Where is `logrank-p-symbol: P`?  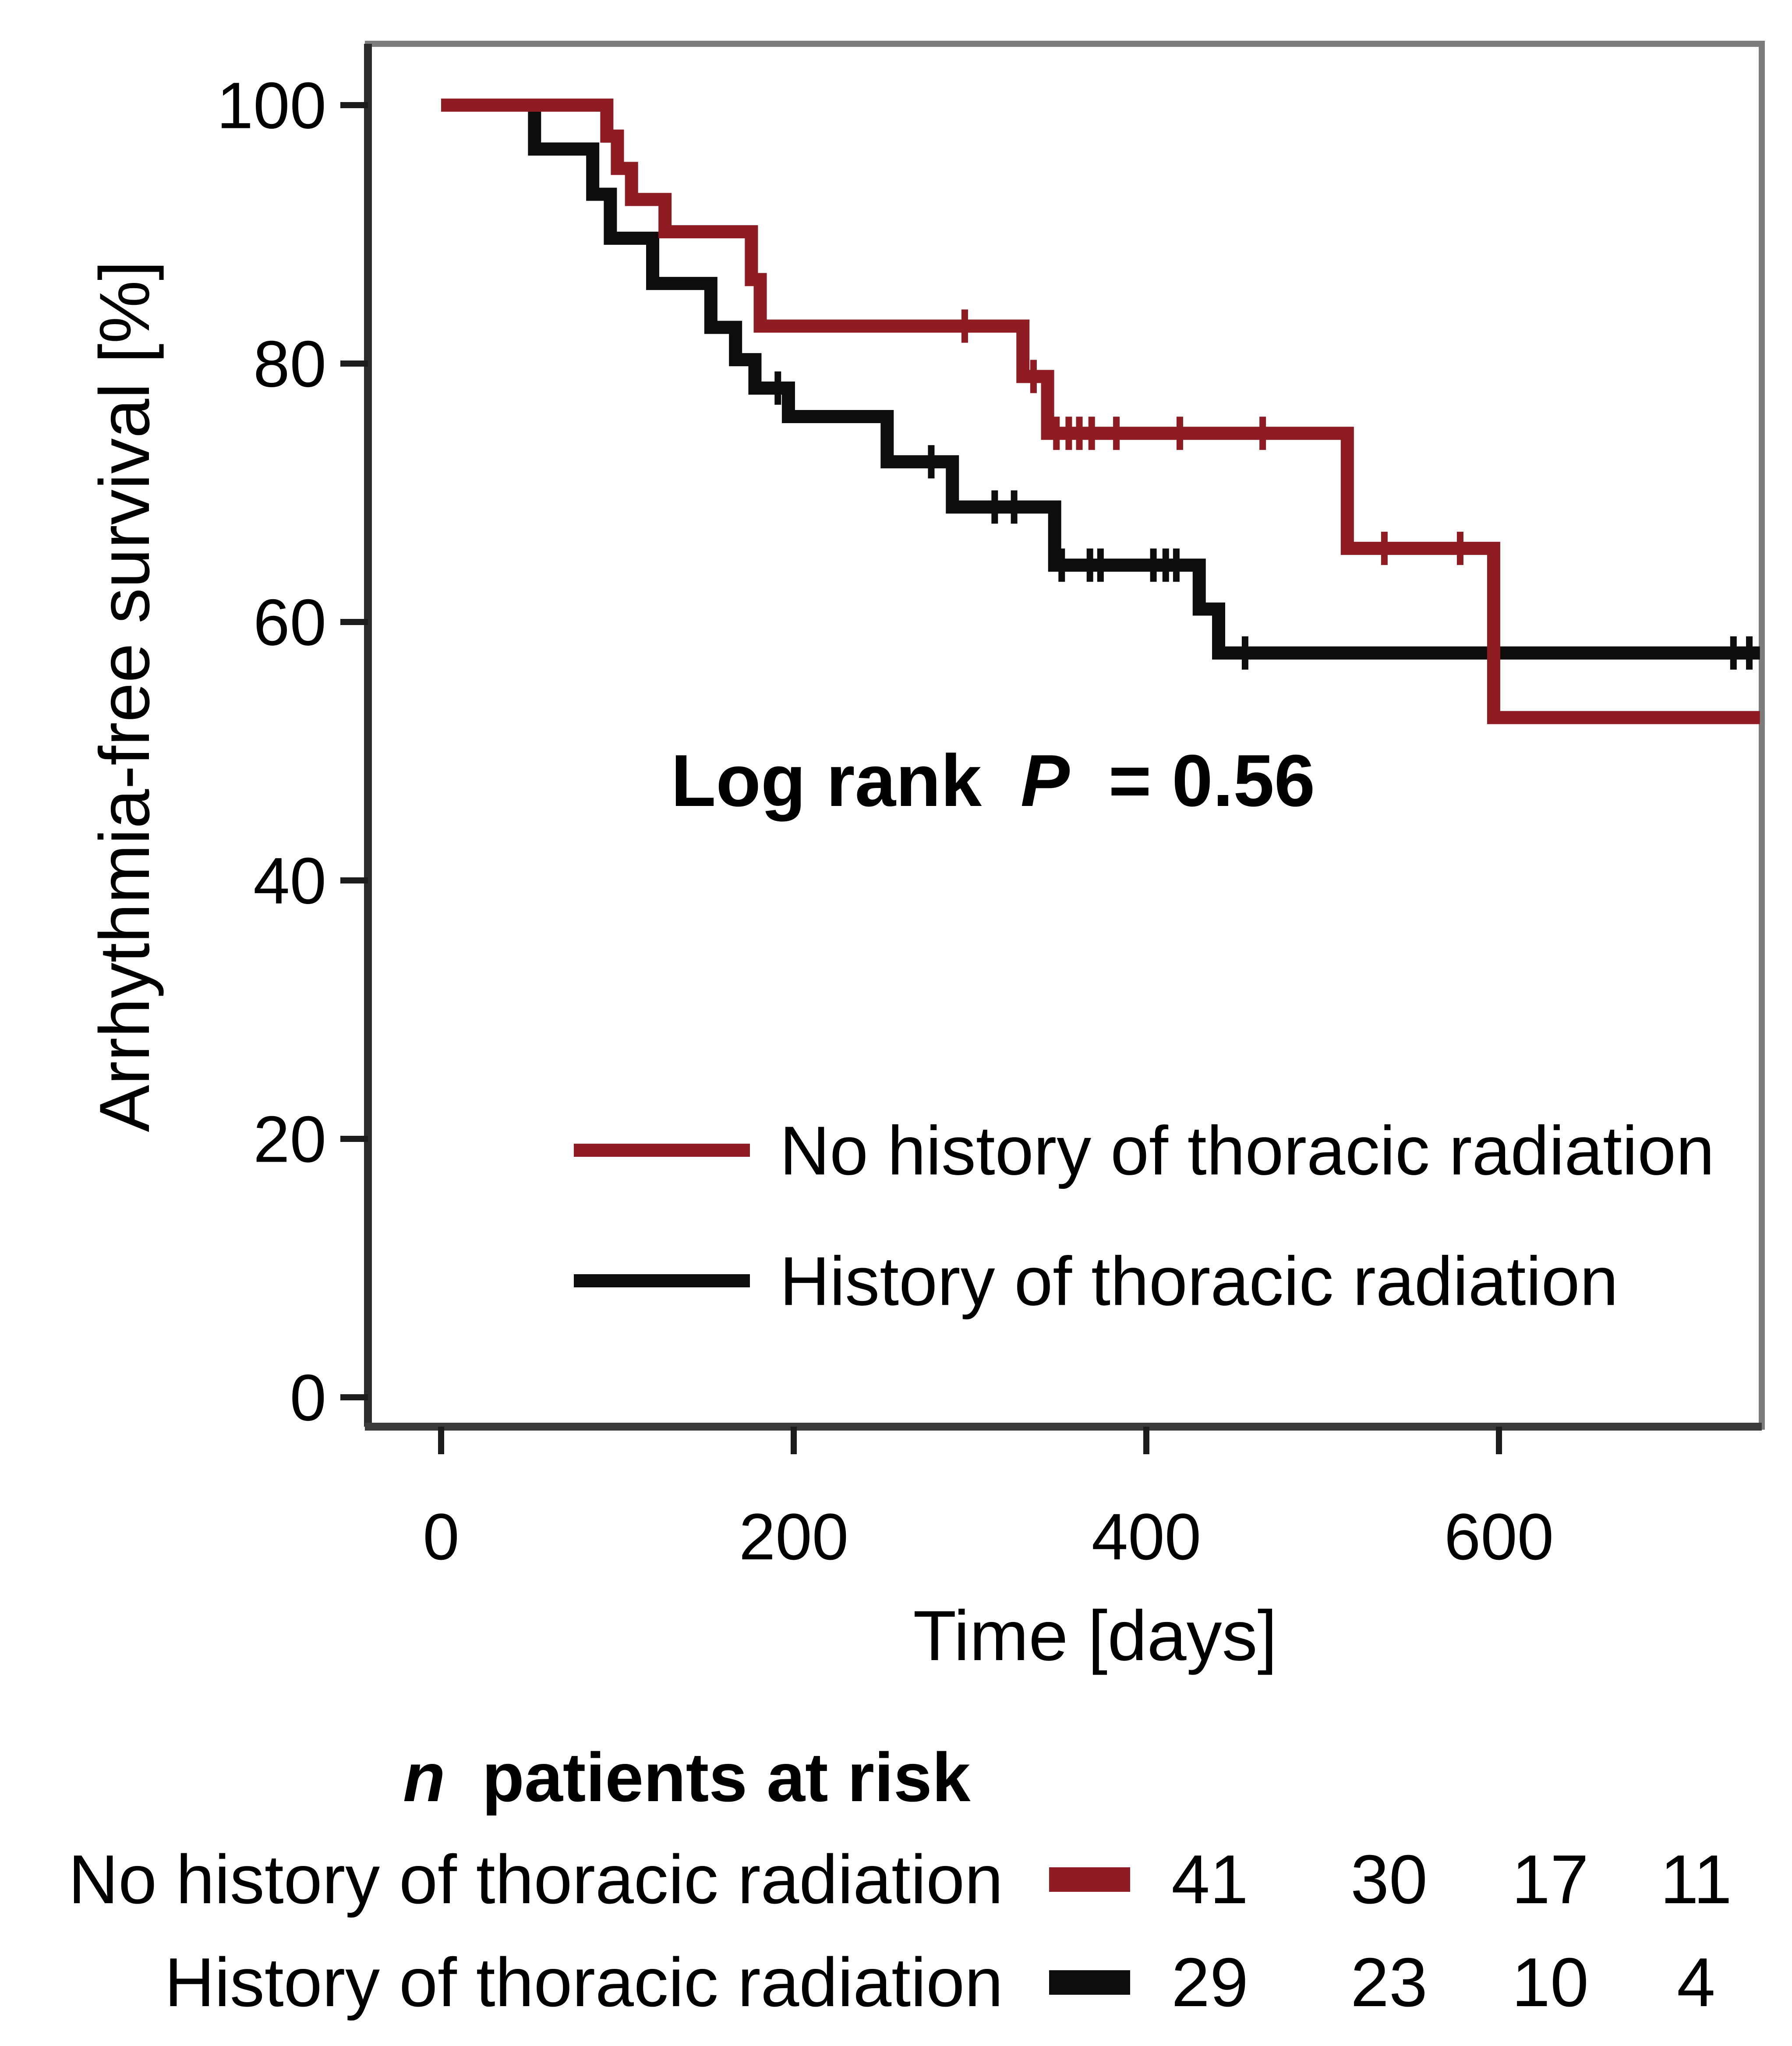
logrank-p-symbol: P is located at coordinates (1045, 781).